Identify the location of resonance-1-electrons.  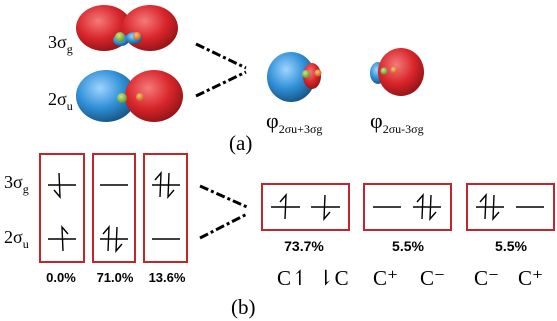
(305, 207).